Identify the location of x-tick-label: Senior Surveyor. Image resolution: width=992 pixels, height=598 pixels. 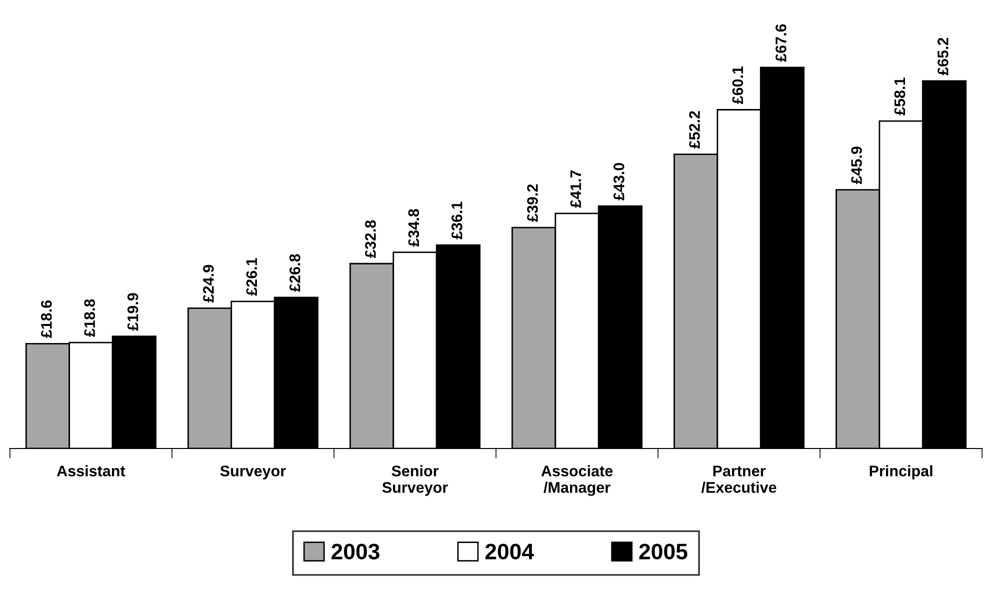
(415, 480).